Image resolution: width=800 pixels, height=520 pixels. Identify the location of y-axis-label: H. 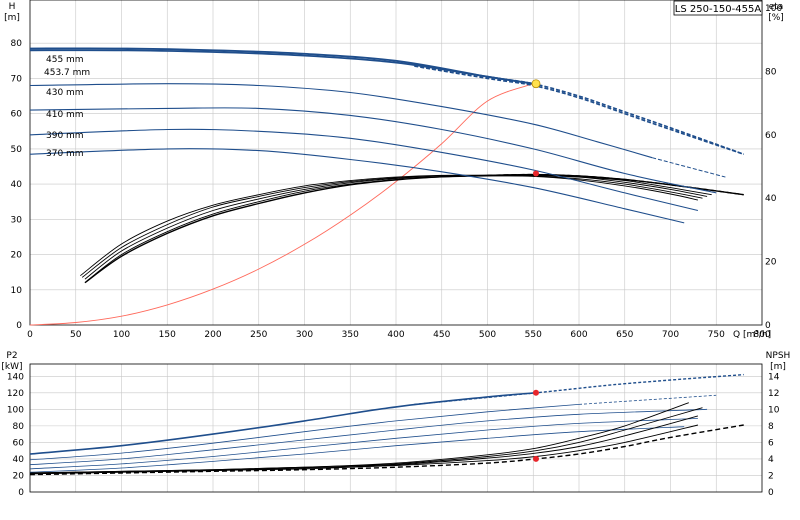
(12, 7).